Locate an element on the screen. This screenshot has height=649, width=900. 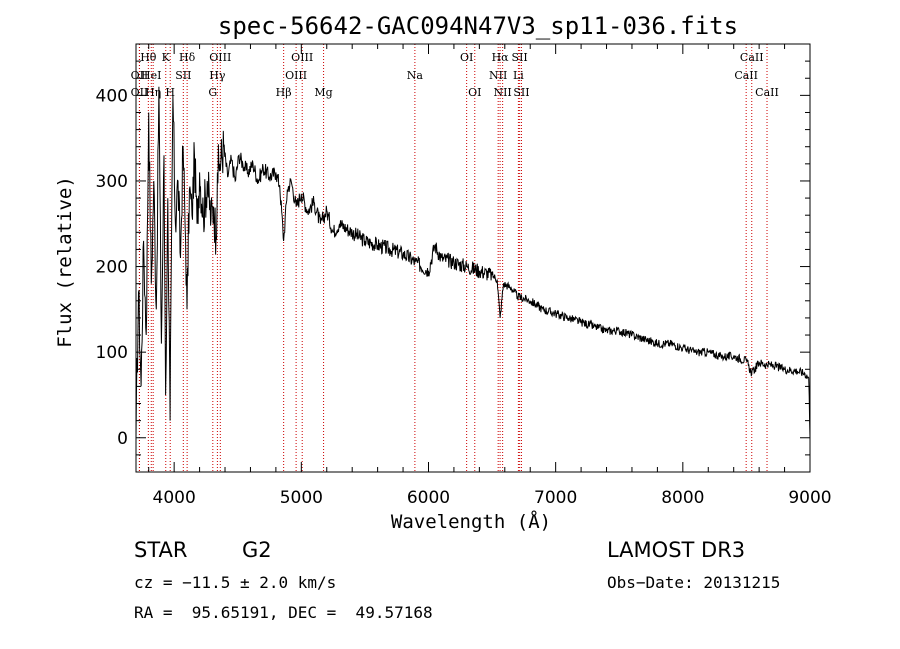
line-label: OII is located at coordinates (140, 75).